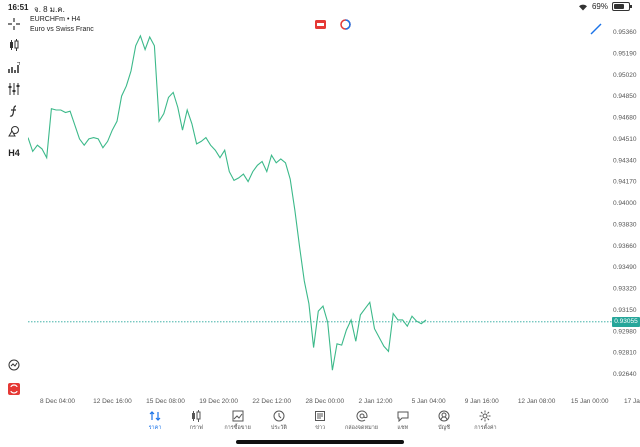  I want to click on nav-item-news: ข่าว, so click(320, 421).